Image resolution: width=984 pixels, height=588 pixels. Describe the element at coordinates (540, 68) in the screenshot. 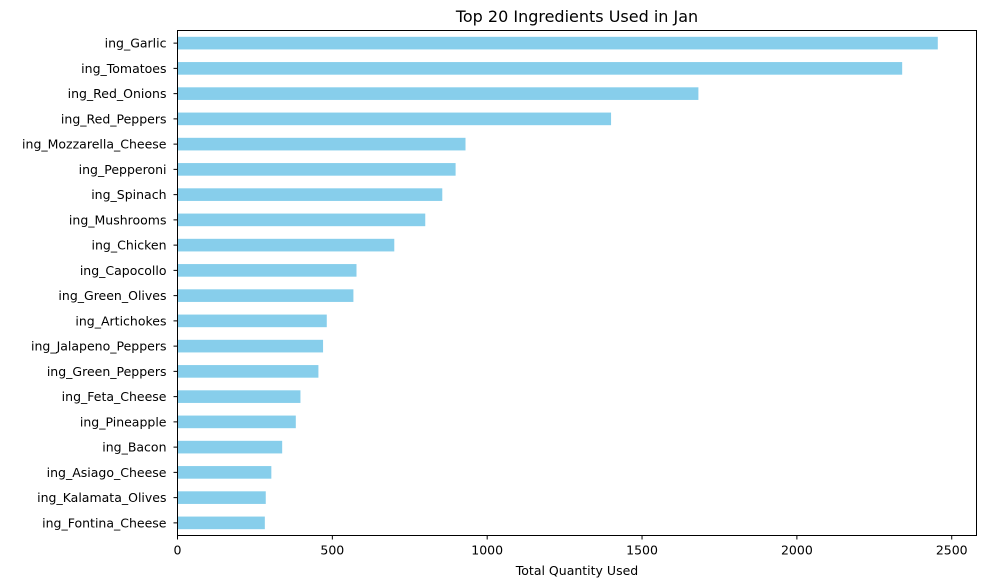

I see `bar-ing_Tomatoes` at that location.